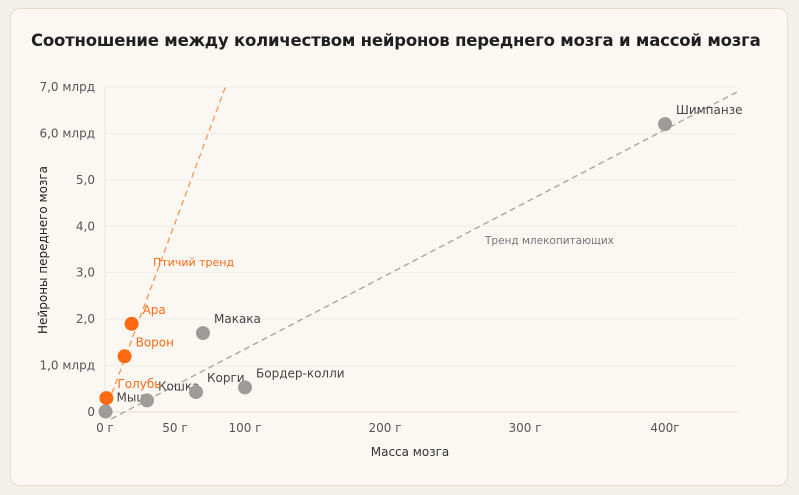 This screenshot has height=495, width=799. What do you see at coordinates (67, 249) in the screenshot?
I see `y-axis: 0 1,0 млрд 2,0 3,0 4,0 5,0 6,0 млрд 7,0 млрд` at bounding box center [67, 249].